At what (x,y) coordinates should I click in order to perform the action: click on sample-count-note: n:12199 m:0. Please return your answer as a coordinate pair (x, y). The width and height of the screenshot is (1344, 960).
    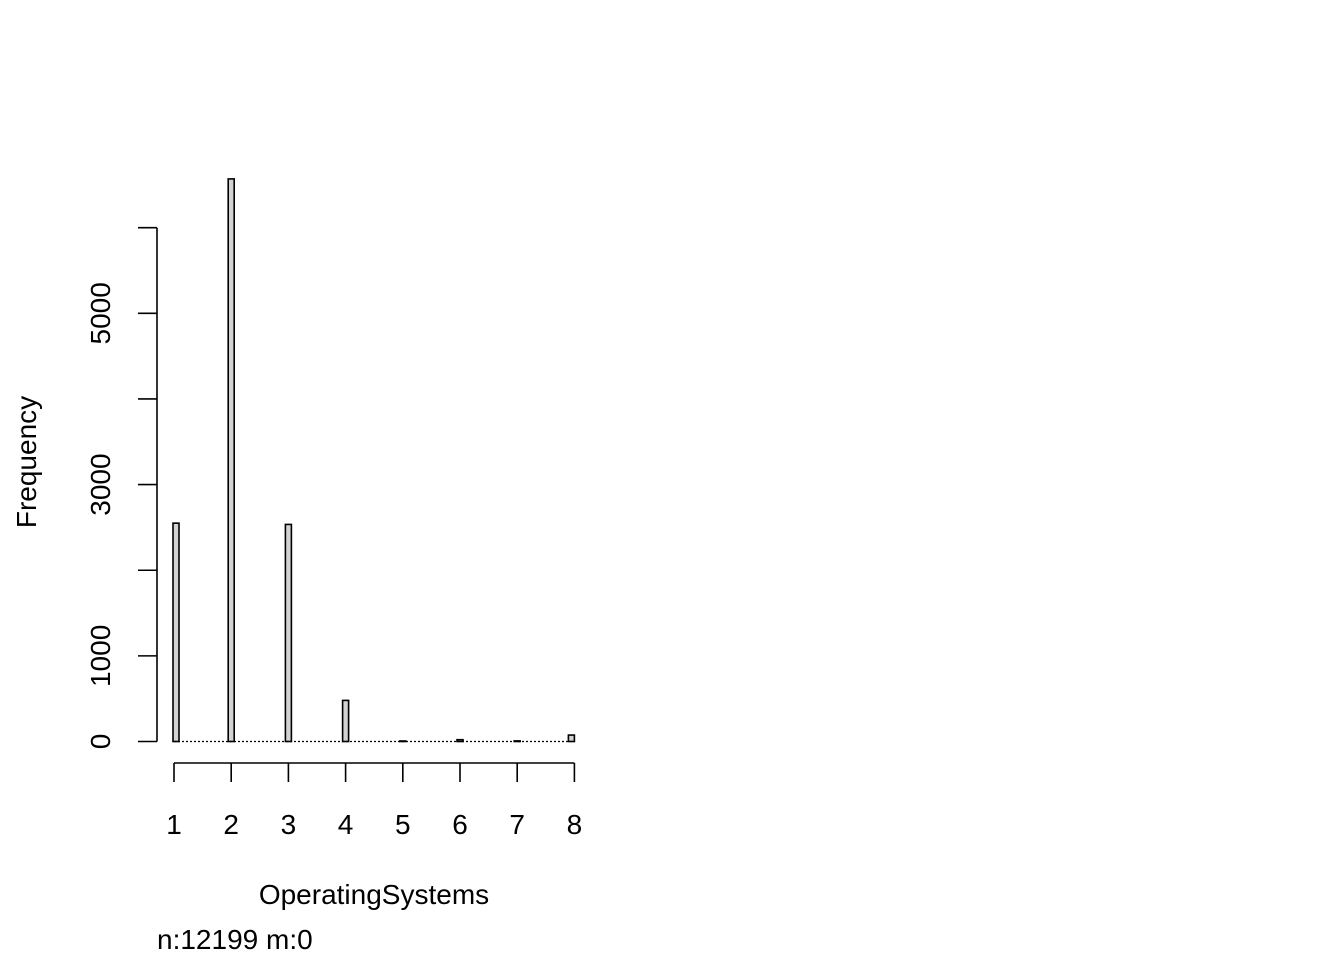
    Looking at the image, I should click on (235, 939).